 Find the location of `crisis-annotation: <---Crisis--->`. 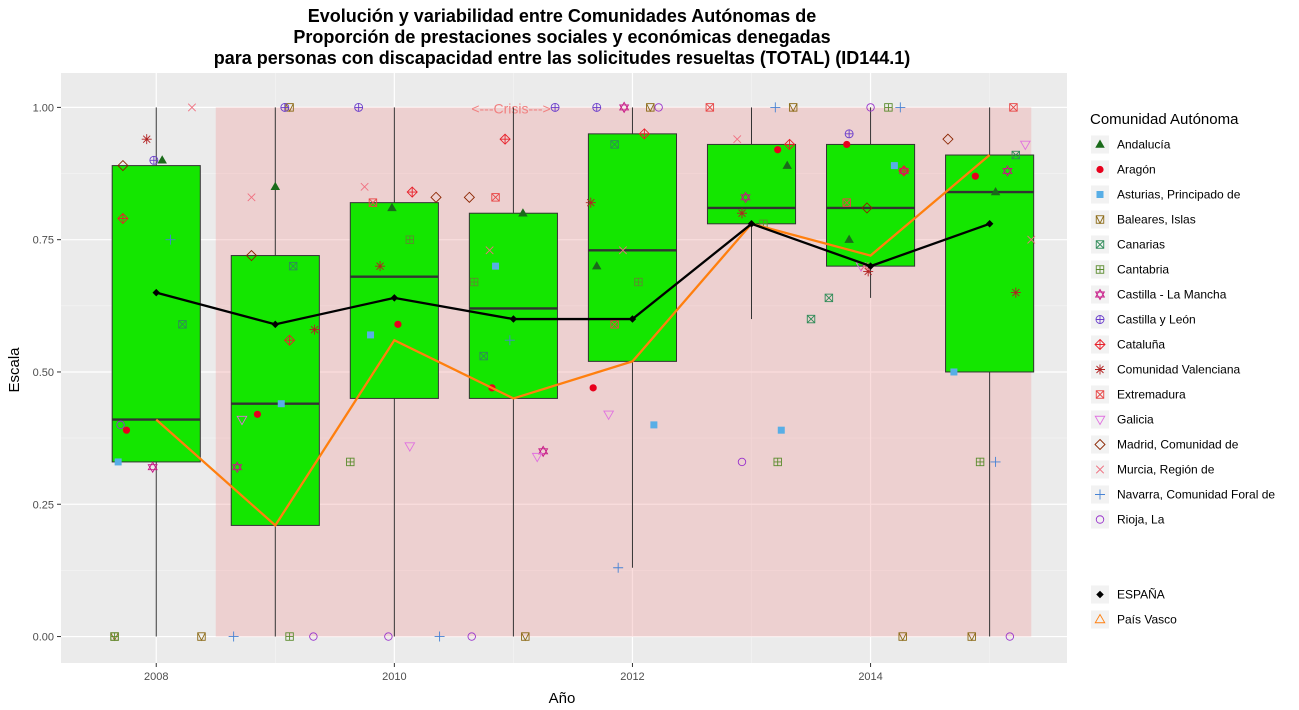

crisis-annotation: <---Crisis---> is located at coordinates (510, 108).